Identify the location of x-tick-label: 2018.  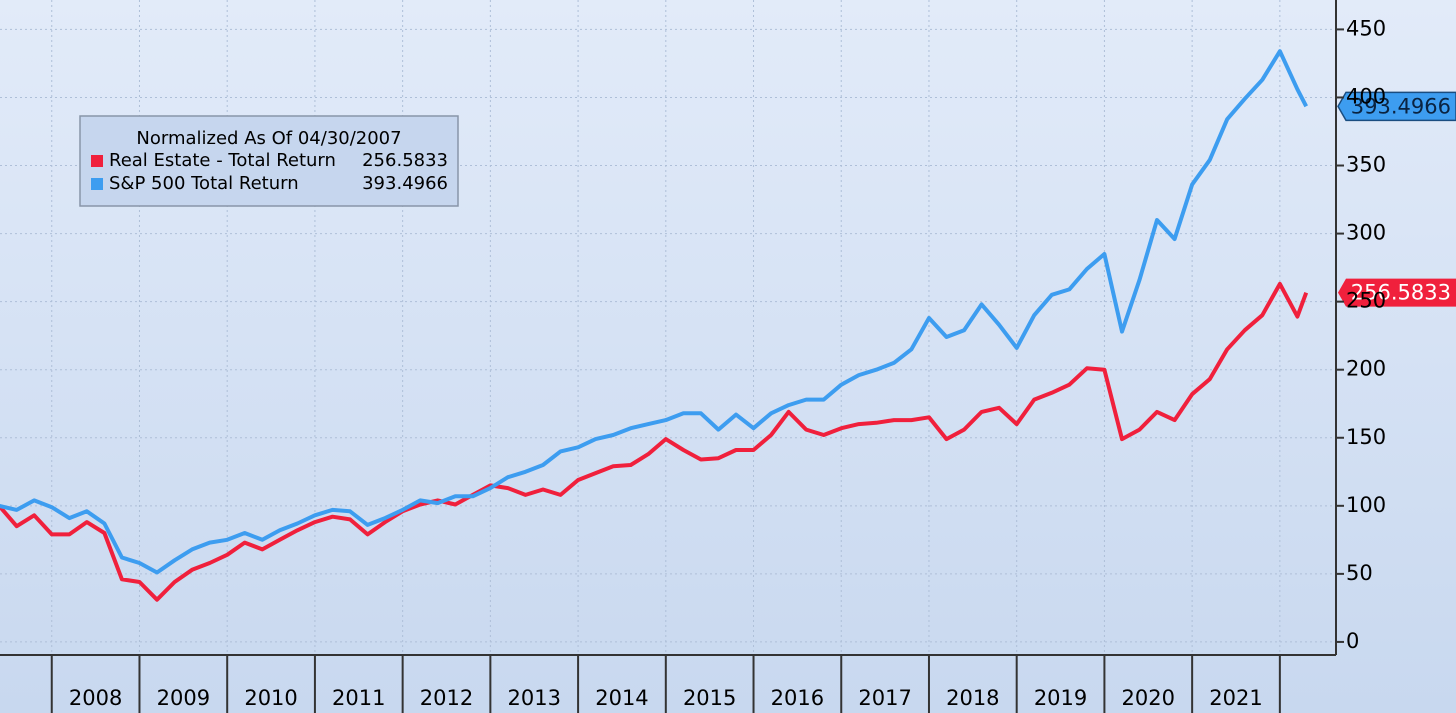
(972, 698).